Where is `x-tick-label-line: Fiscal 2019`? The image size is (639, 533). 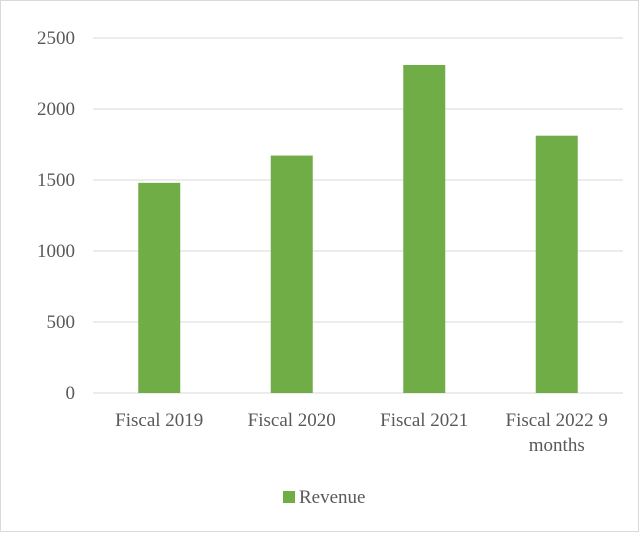 x-tick-label-line: Fiscal 2019 is located at coordinates (159, 420).